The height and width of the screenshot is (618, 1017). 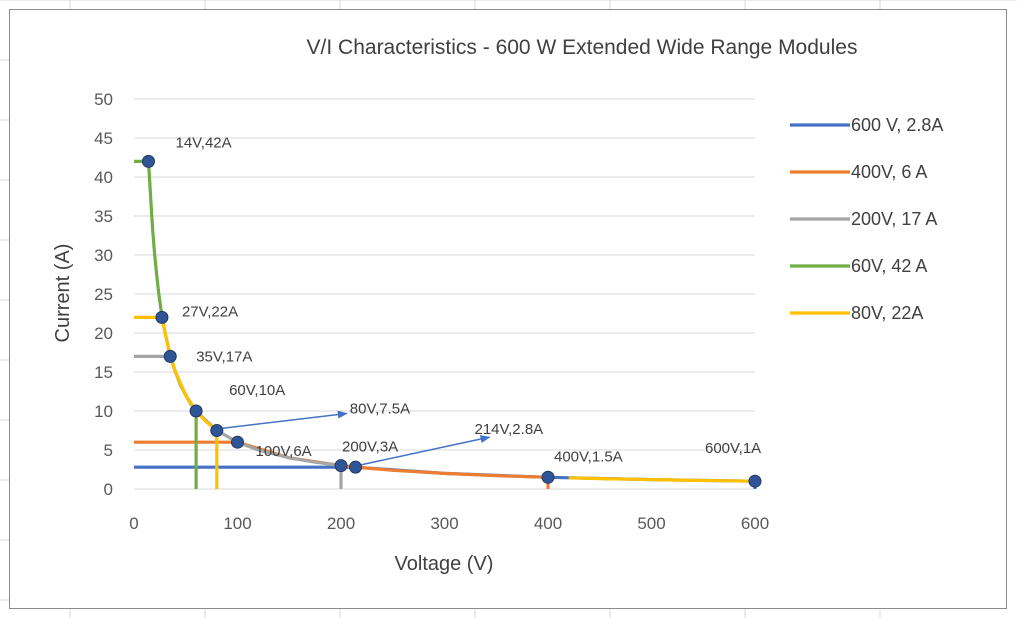 I want to click on y-tick-label: 20, so click(x=103, y=333).